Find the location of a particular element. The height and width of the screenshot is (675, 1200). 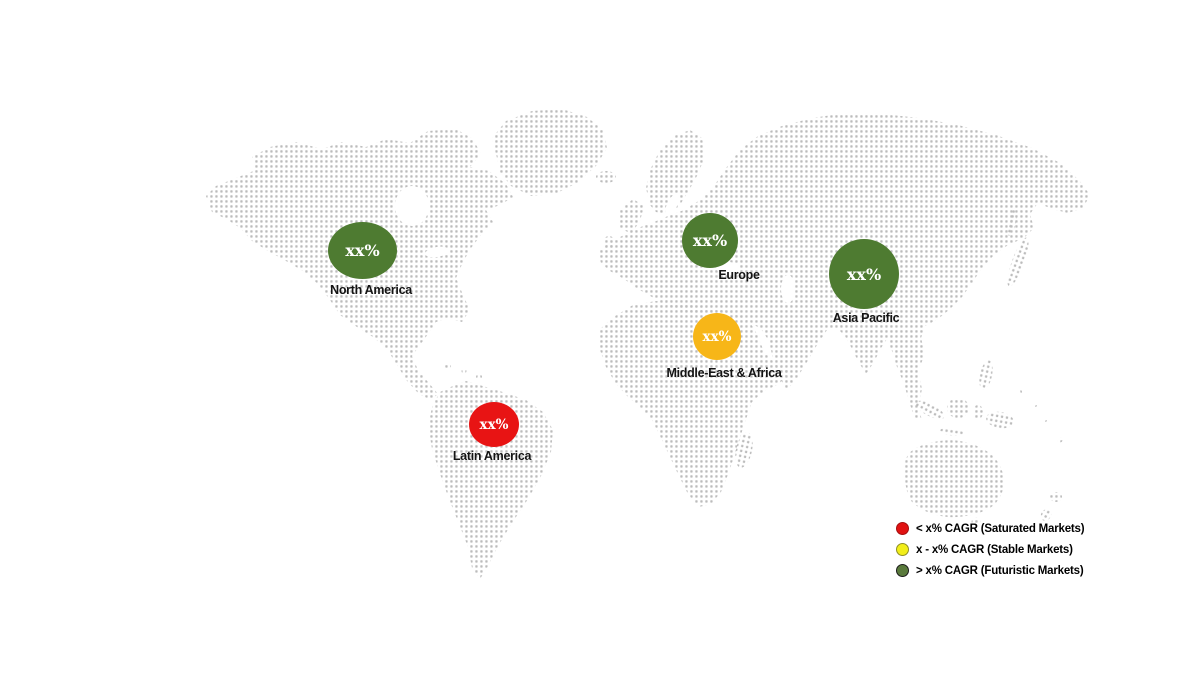

bubble-latin-america: xx% is located at coordinates (494, 424).